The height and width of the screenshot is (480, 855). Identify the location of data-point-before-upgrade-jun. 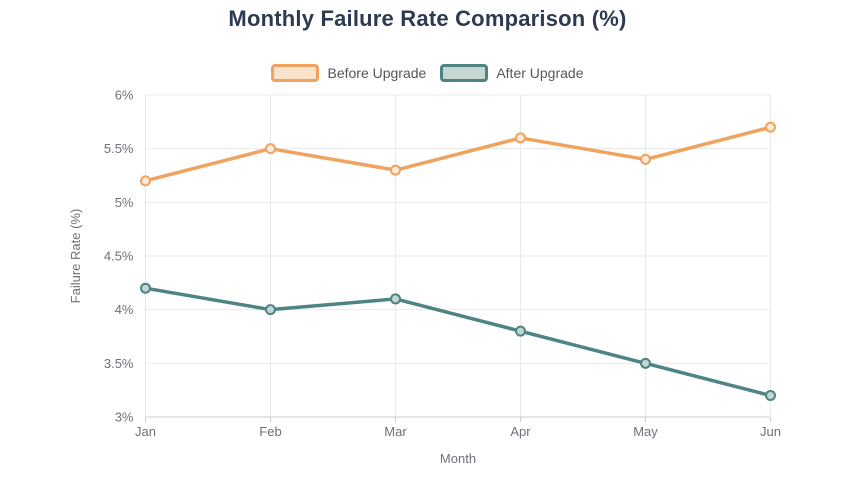
(770, 127).